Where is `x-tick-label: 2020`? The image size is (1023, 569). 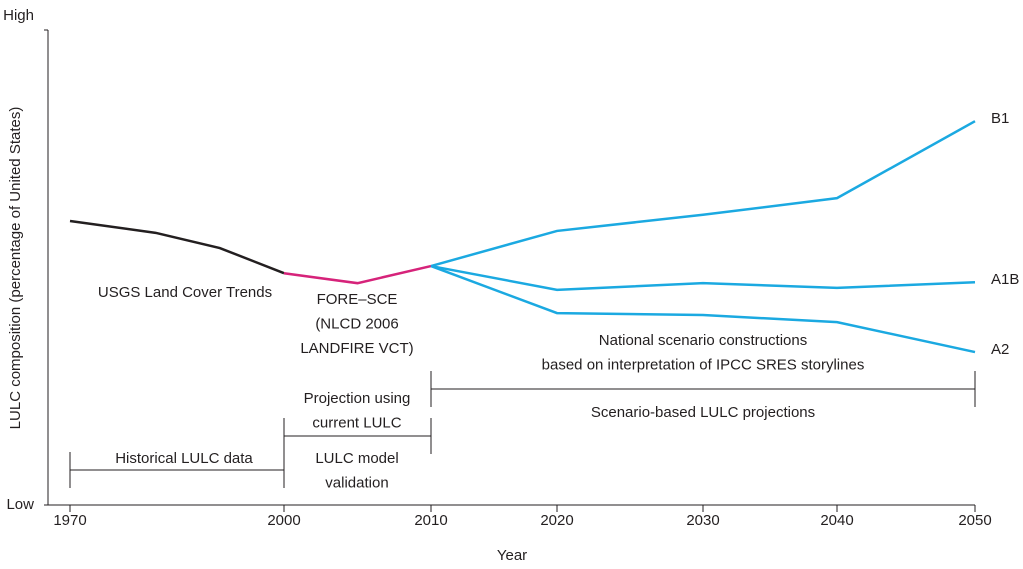 x-tick-label: 2020 is located at coordinates (556, 520).